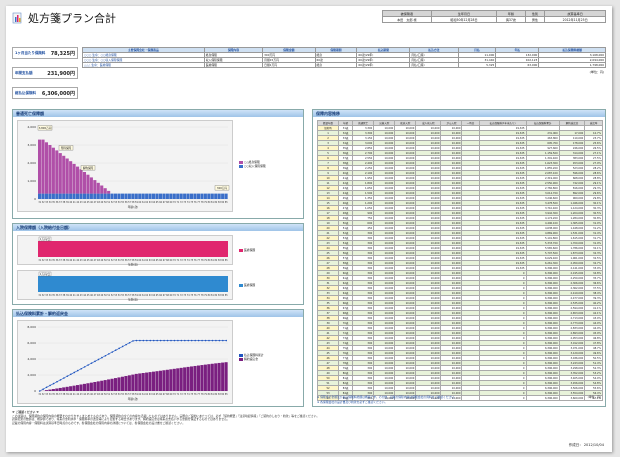 This screenshot has width=620, height=457. What do you see at coordinates (77, 394) in the screenshot?
I see `x-tick-label: 42` at bounding box center [77, 394].